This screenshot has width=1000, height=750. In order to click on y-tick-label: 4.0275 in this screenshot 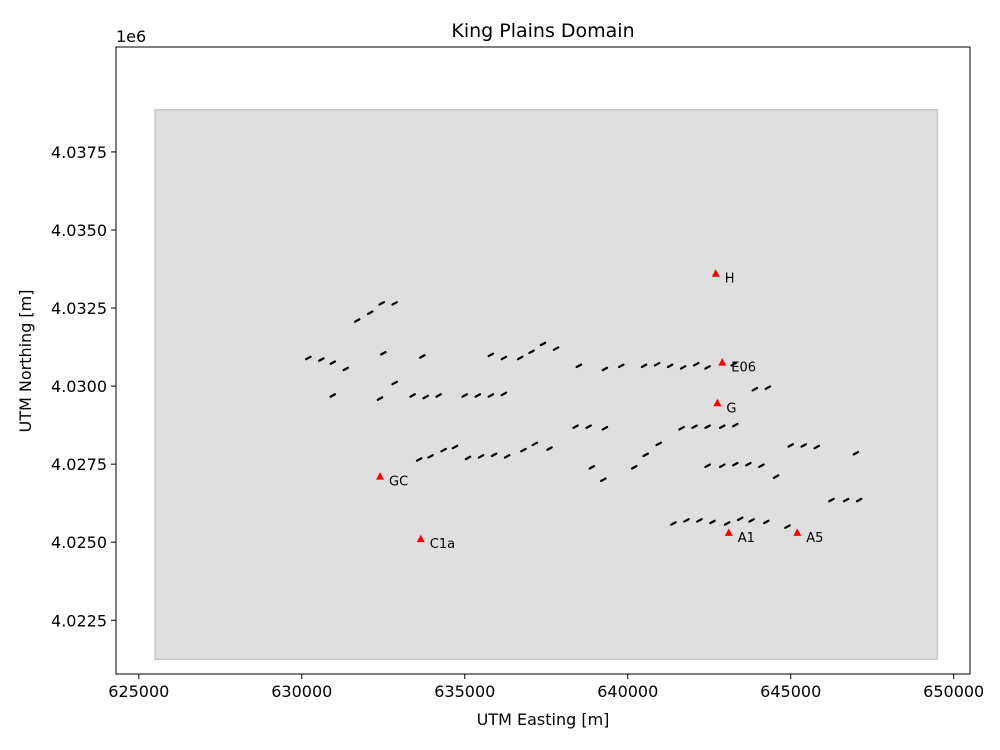, I will do `click(79, 464)`.